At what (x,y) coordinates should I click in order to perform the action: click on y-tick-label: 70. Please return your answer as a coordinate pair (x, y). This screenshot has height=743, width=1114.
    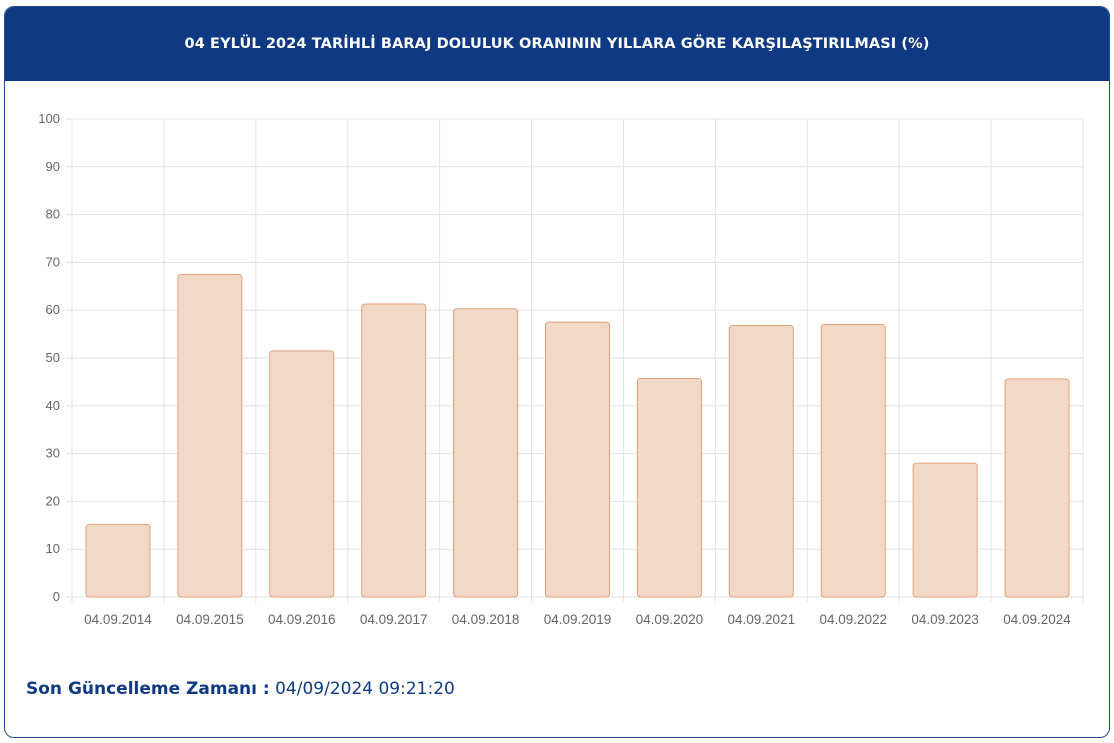
    Looking at the image, I should click on (53, 261).